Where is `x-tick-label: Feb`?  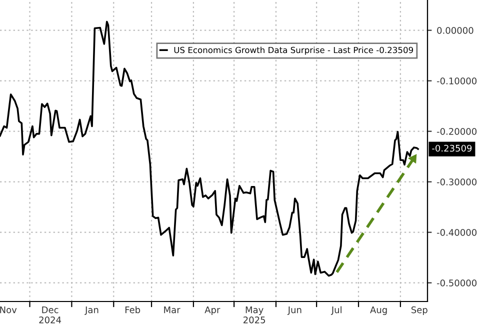
x-tick-label: Feb is located at coordinates (132, 310).